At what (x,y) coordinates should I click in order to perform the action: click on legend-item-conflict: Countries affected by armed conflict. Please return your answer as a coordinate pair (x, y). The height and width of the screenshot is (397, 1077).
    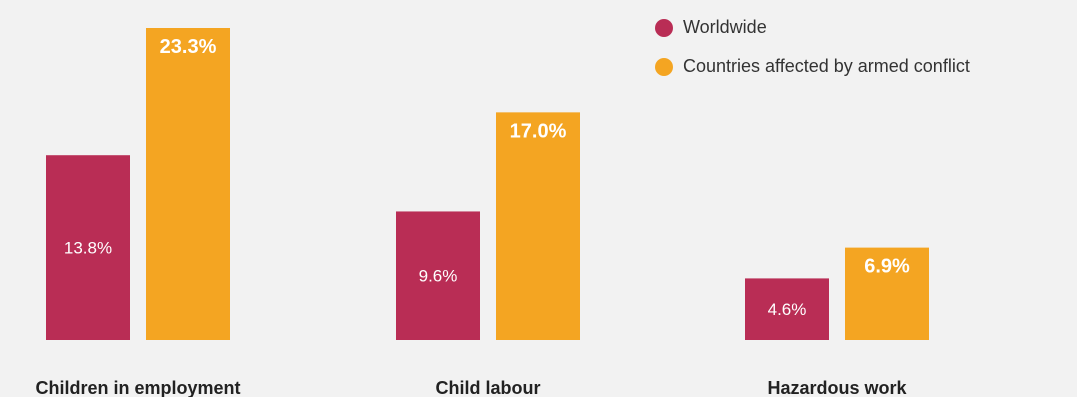
    Looking at the image, I should click on (812, 66).